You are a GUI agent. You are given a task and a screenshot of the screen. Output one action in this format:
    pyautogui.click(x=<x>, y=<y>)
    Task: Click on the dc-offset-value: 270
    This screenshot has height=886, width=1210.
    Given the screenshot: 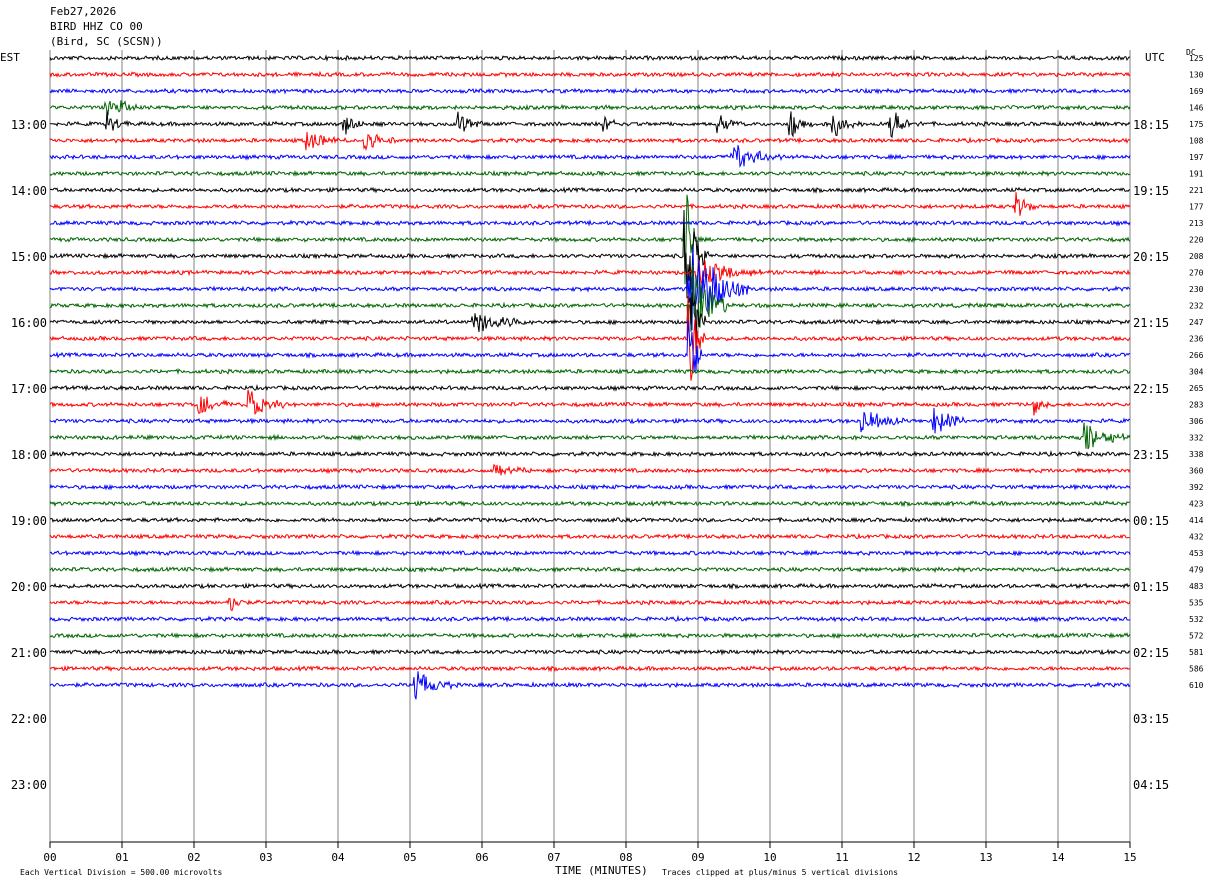 What is the action you would take?
    pyautogui.click(x=1196, y=273)
    